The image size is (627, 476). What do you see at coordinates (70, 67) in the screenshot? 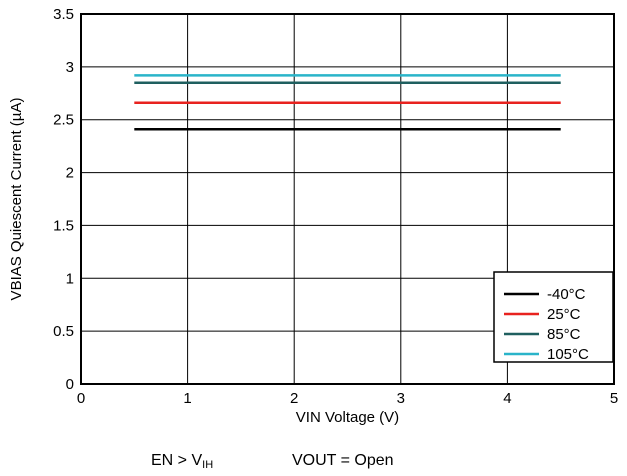
I see `y-tick-label: 3` at bounding box center [70, 67].